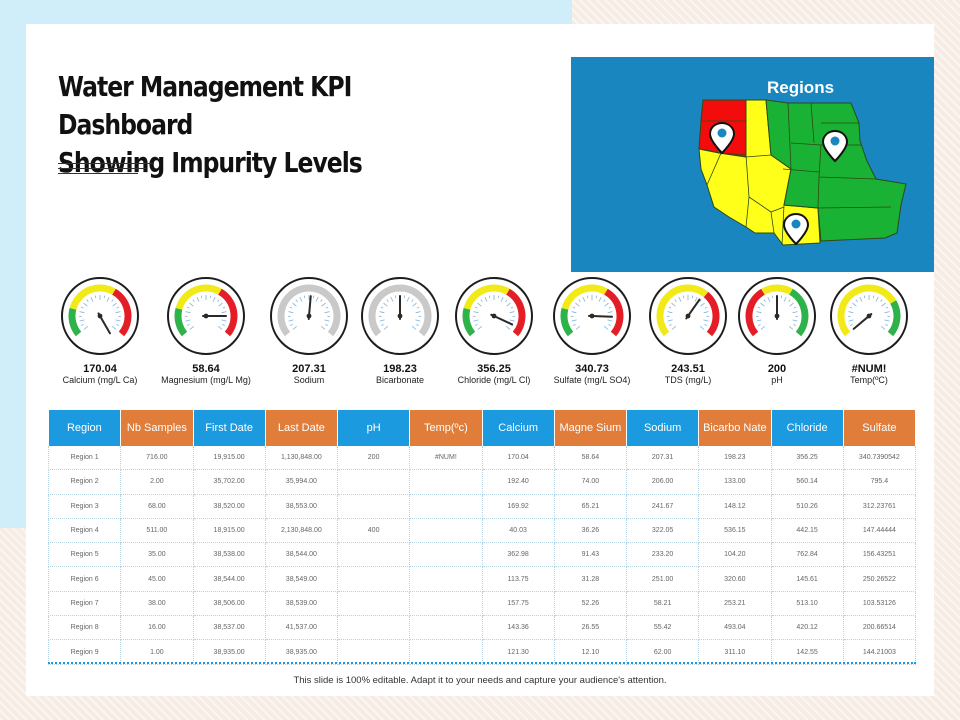 Image resolution: width=960 pixels, height=720 pixels. I want to click on table-cell: 510.26, so click(807, 506).